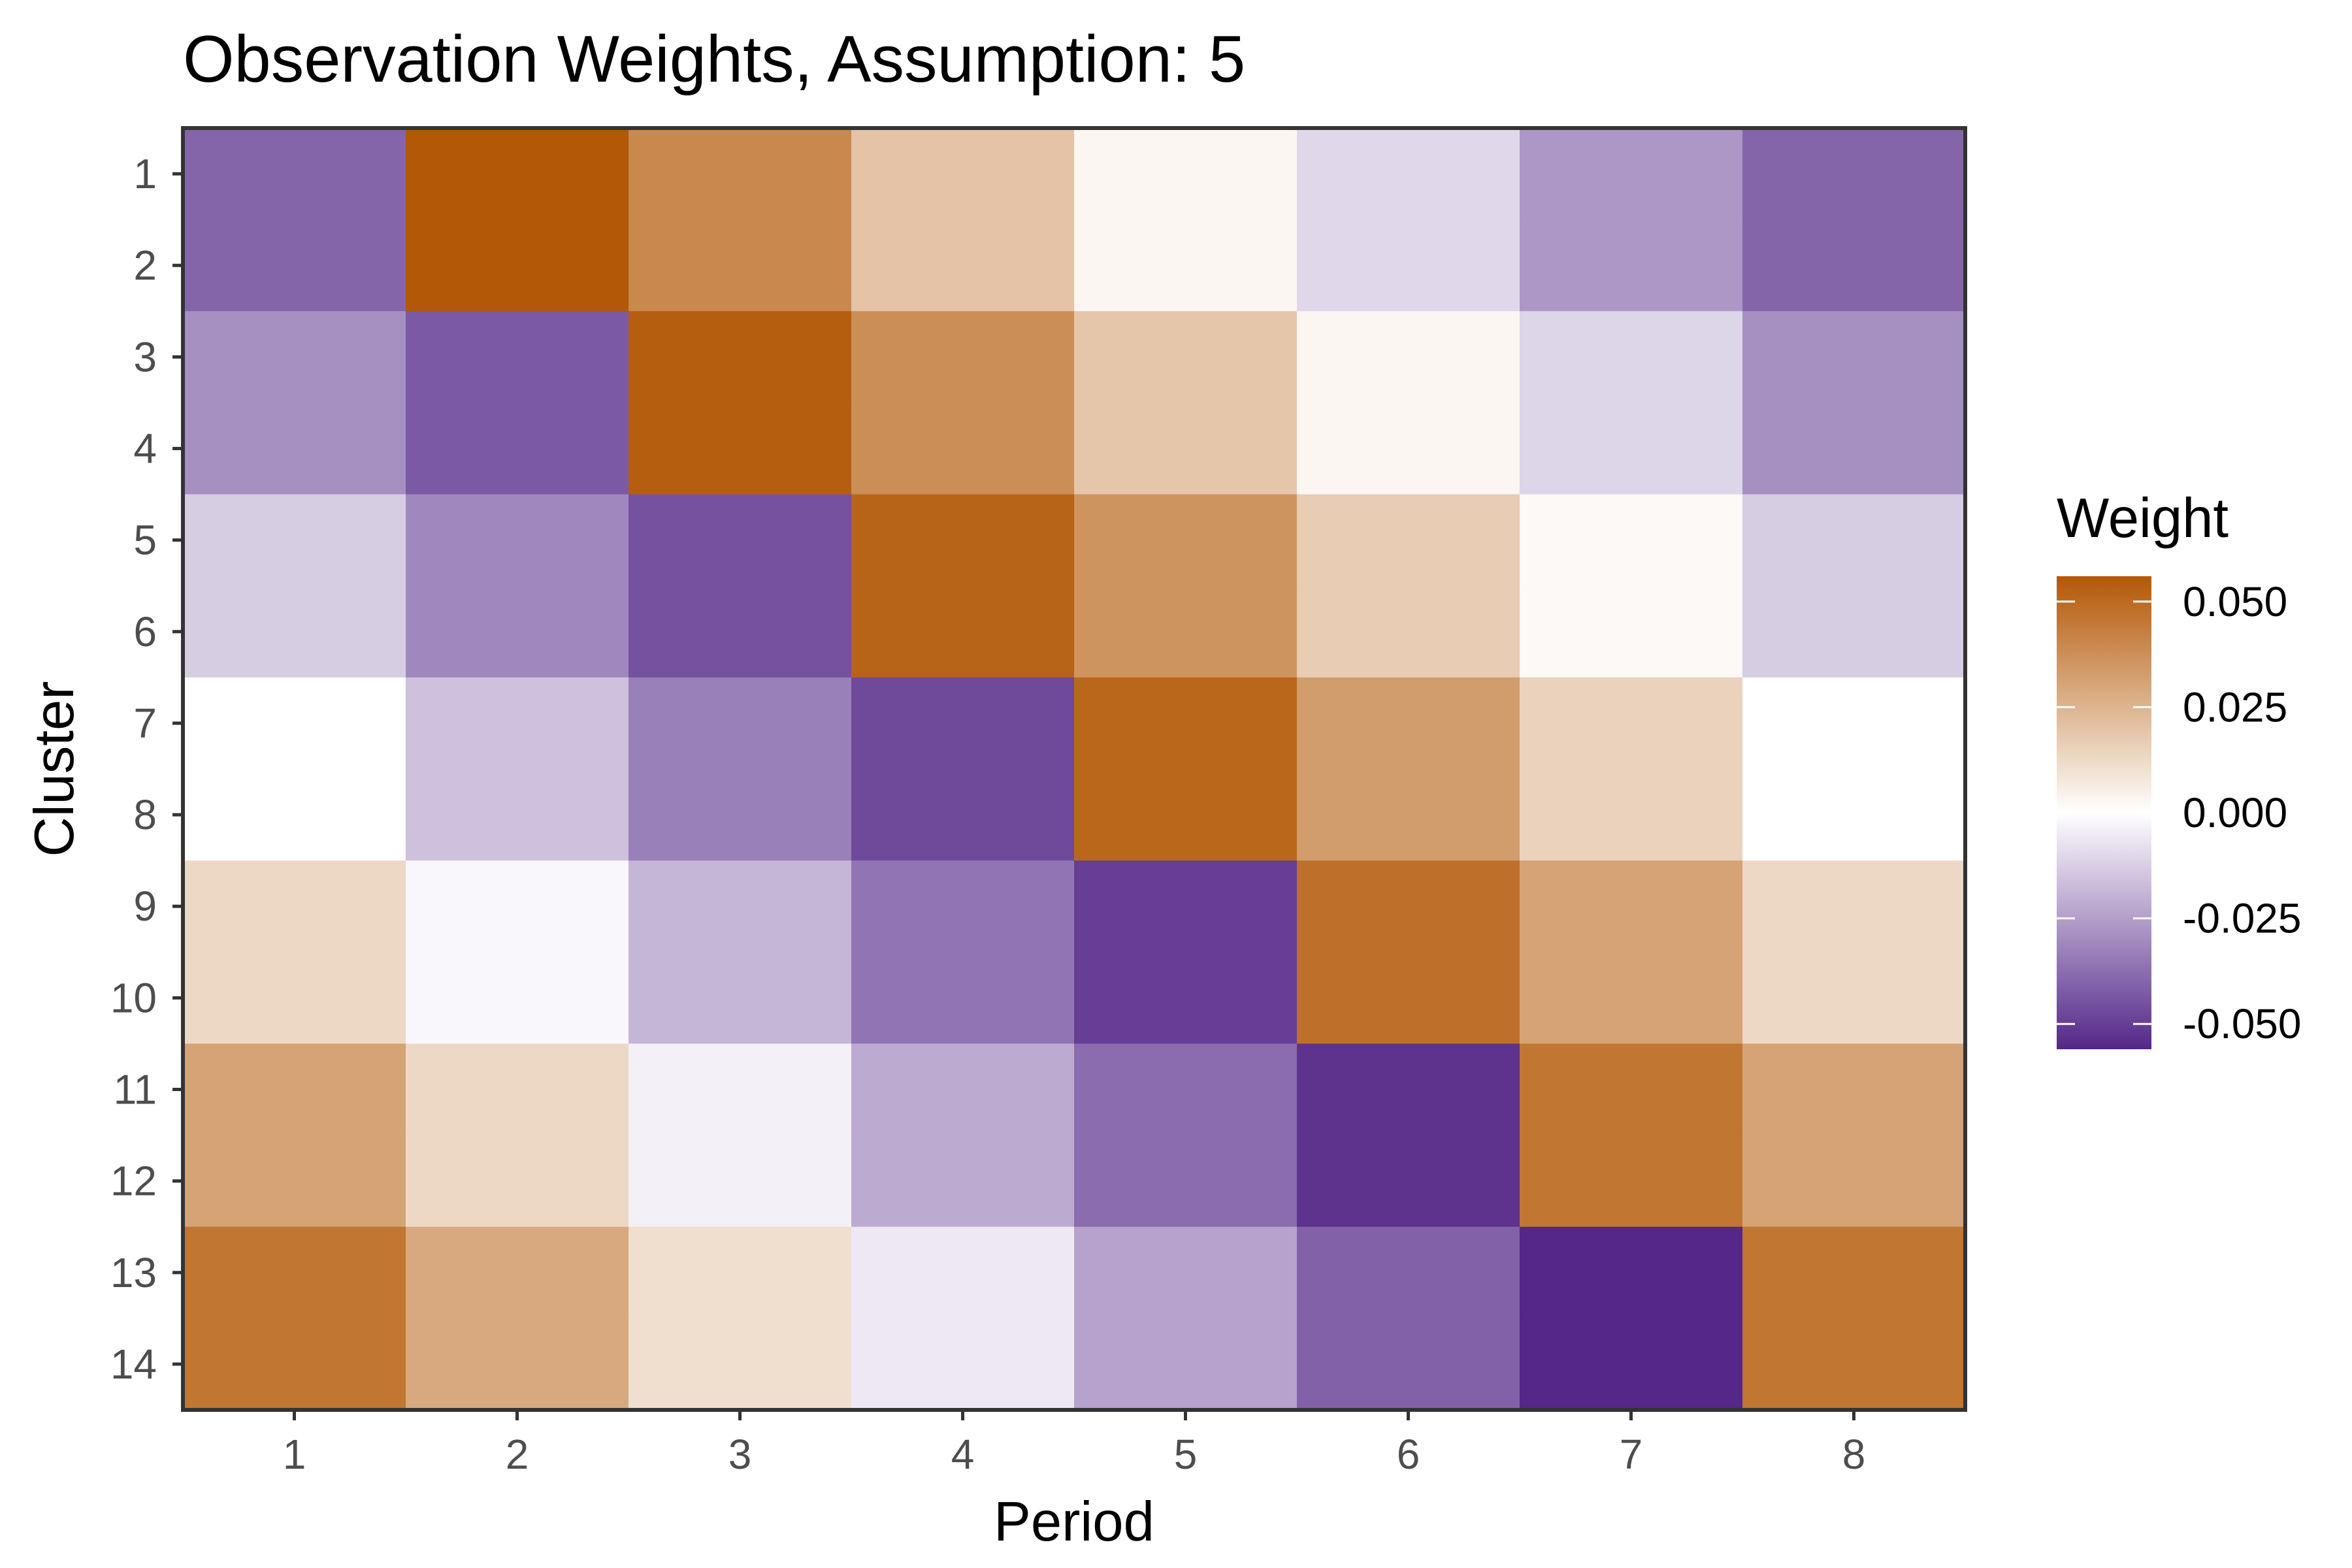  Describe the element at coordinates (2179, 768) in the screenshot. I see `legend: Weight 0.050 0.025 0.000 -0.025 -0.050` at that location.